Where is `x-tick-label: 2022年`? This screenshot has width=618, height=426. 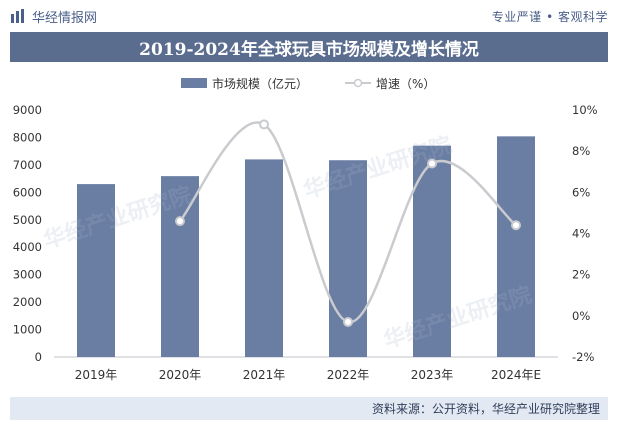 x-tick-label: 2022年 is located at coordinates (348, 375).